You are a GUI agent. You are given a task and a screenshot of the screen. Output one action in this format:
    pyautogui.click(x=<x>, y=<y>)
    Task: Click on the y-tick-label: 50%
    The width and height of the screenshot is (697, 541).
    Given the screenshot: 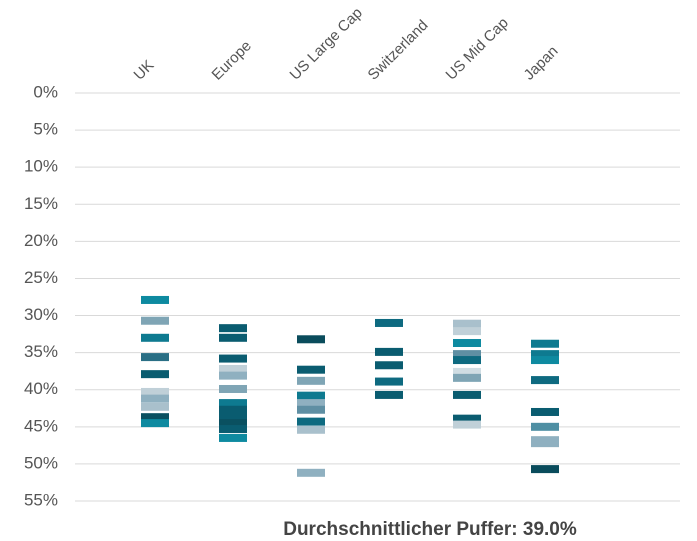 What is the action you would take?
    pyautogui.click(x=41, y=462)
    